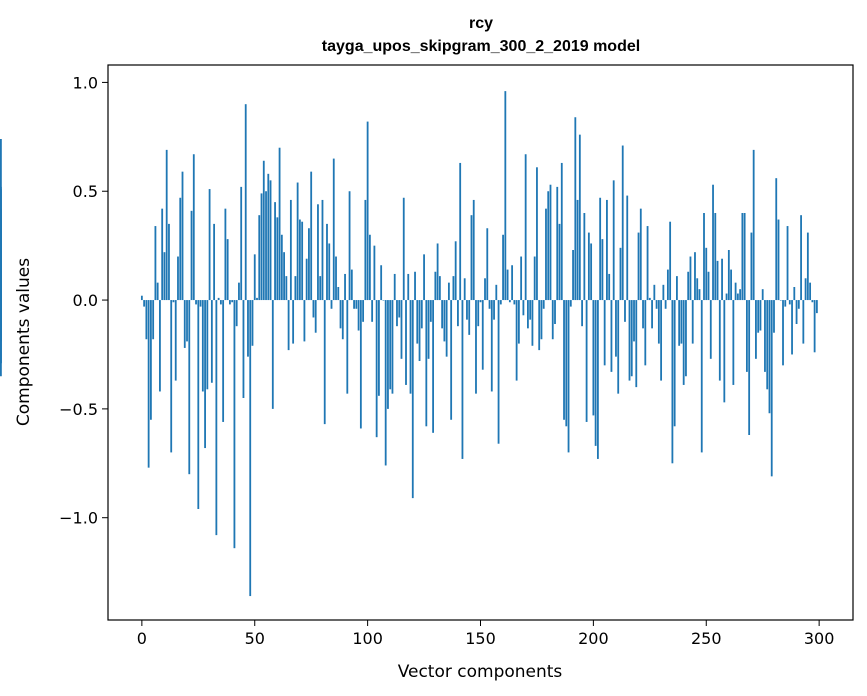  Describe the element at coordinates (481, 46) in the screenshot. I see `chart-subtitle: tayga_upos_skipgram_300_2_2019 model` at that location.